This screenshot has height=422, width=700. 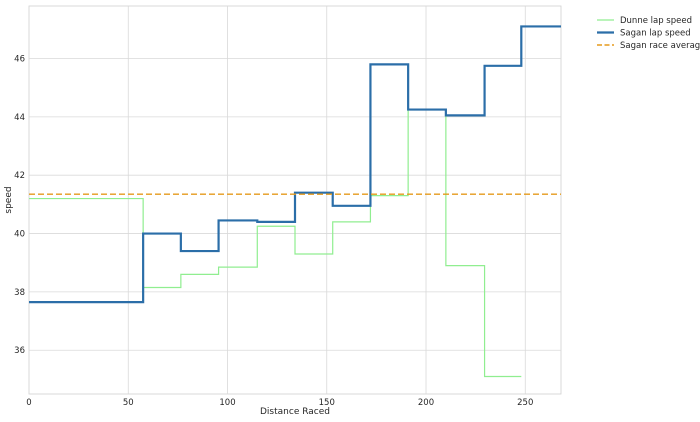 What do you see at coordinates (660, 46) in the screenshot?
I see `legend-label-sagan-race-average: Sagan race average` at bounding box center [660, 46].